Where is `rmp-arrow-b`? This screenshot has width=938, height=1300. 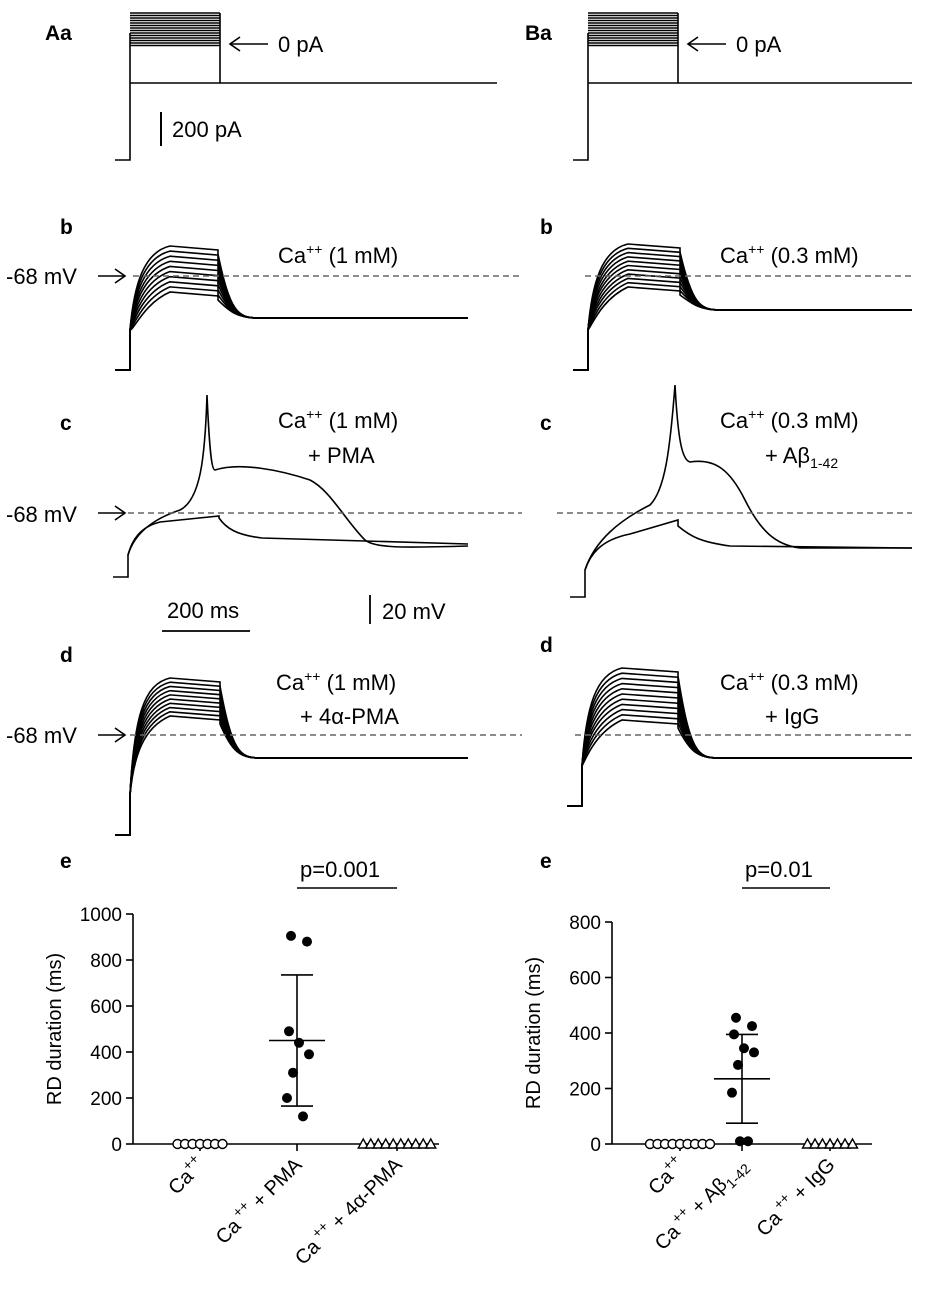 rmp-arrow-b is located at coordinates (112, 276).